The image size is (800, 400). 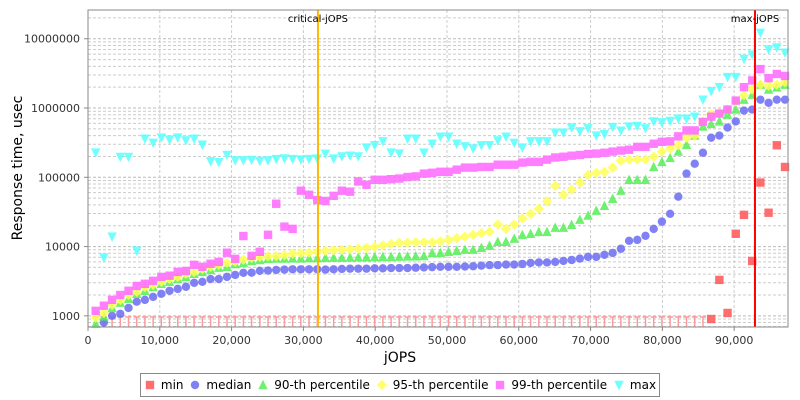 What do you see at coordinates (550, 385) in the screenshot?
I see `legend-item: 99-th percentile` at bounding box center [550, 385].